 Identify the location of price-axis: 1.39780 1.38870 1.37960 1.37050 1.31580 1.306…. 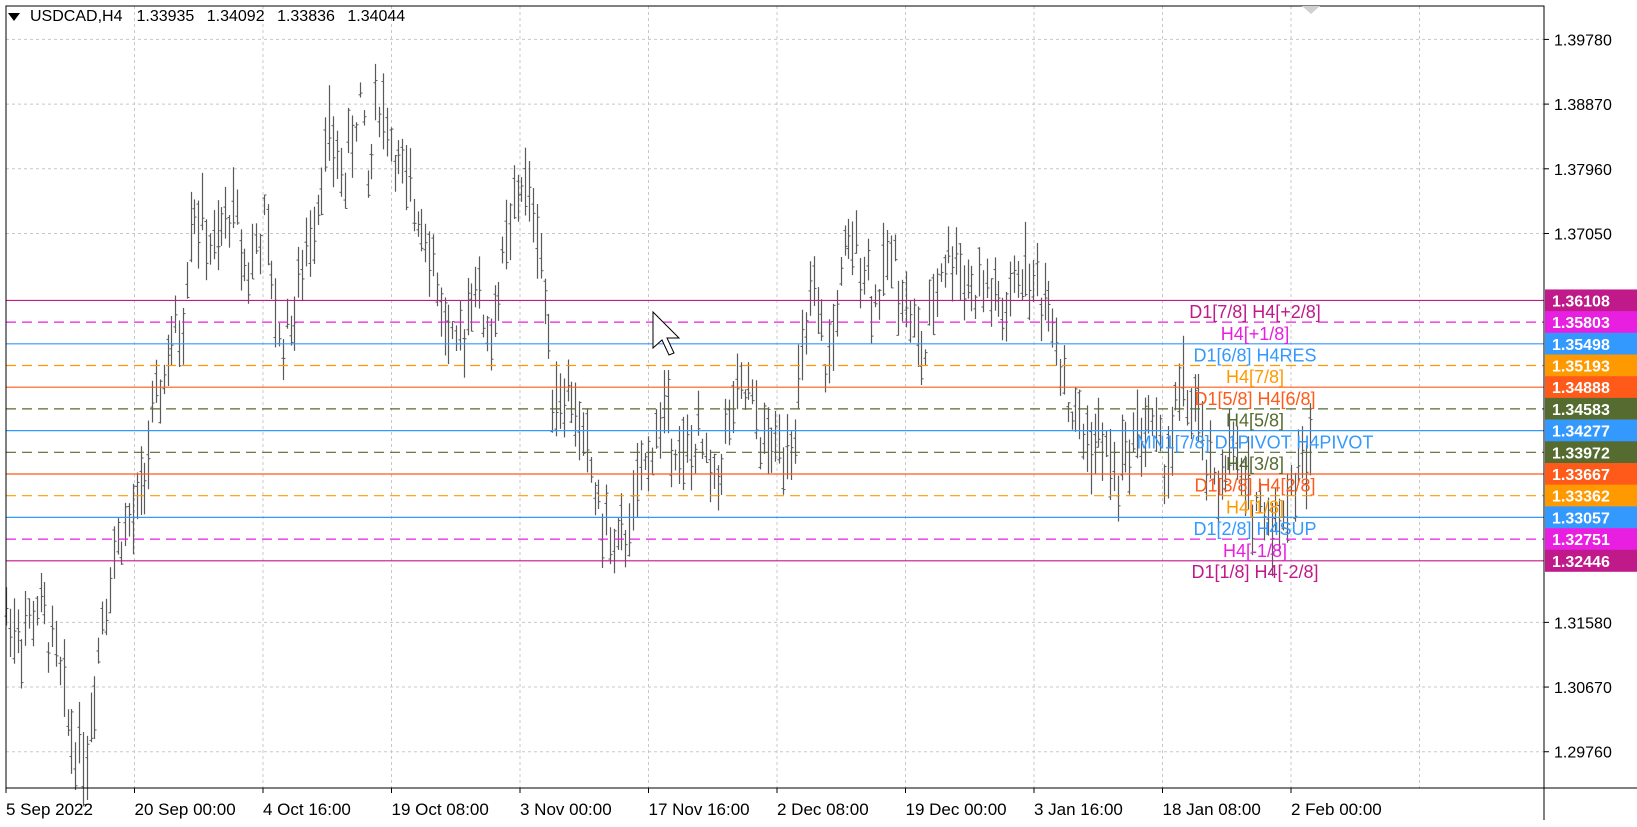
(1578, 397).